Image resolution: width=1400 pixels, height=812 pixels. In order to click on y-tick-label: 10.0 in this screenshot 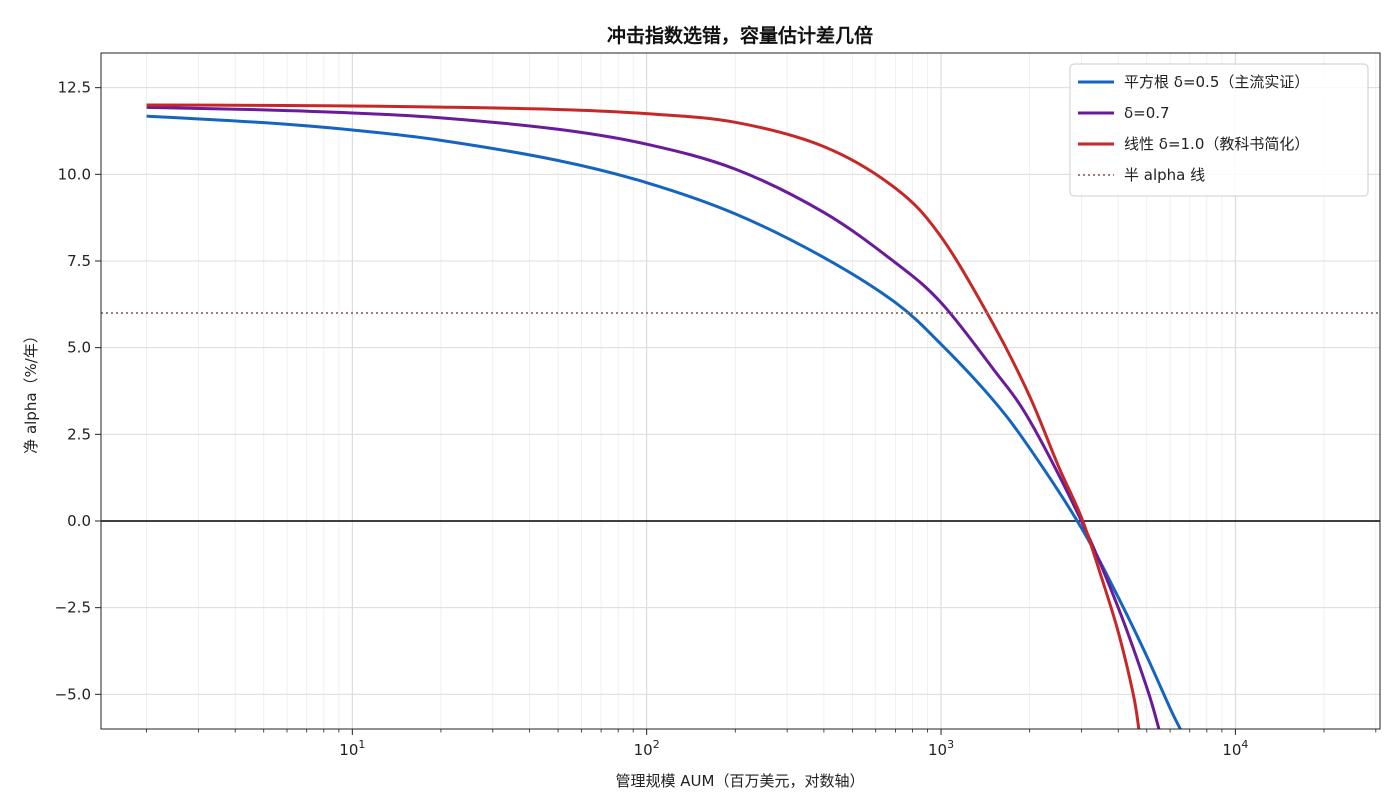, I will do `click(74, 174)`.